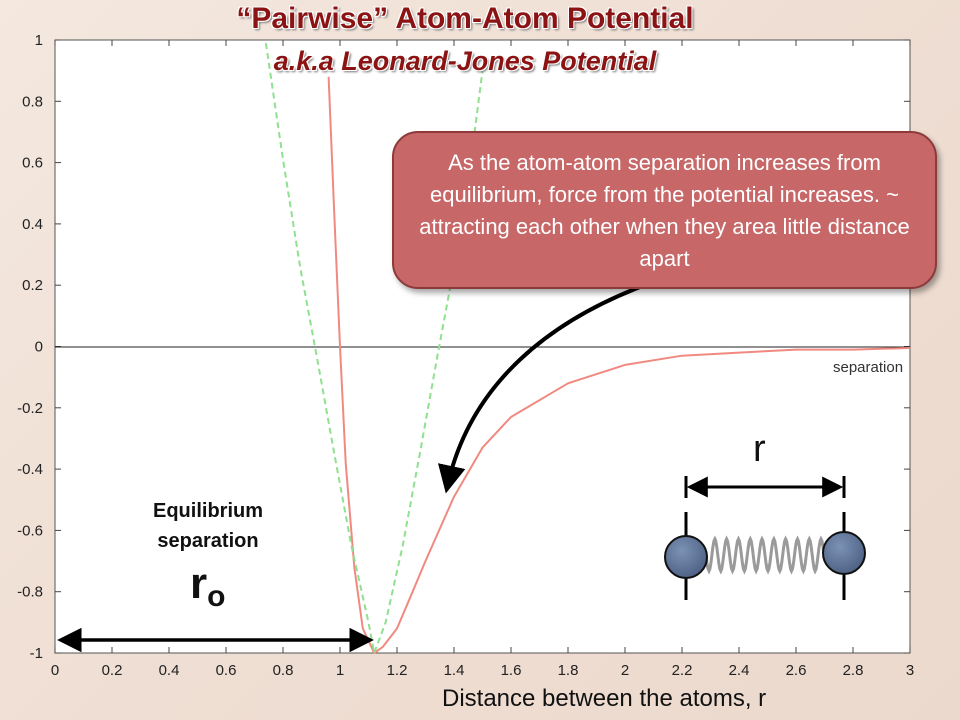  What do you see at coordinates (208, 526) in the screenshot?
I see `equilibrium-label: Equilibrium separation` at bounding box center [208, 526].